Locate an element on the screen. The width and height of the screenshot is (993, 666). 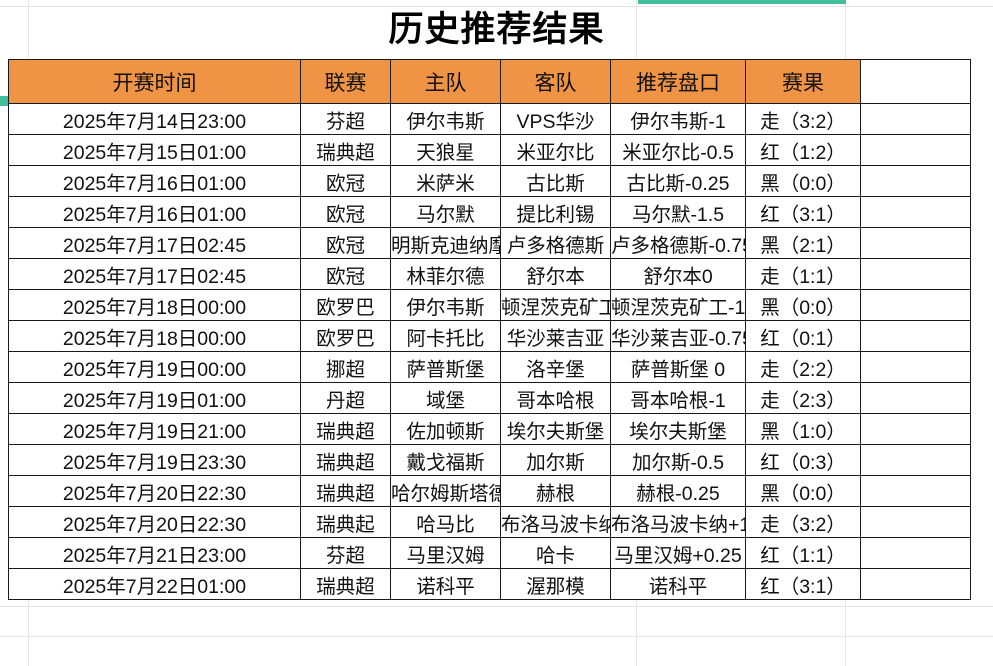
cell-match-result: 红（0:3） is located at coordinates (803, 460).